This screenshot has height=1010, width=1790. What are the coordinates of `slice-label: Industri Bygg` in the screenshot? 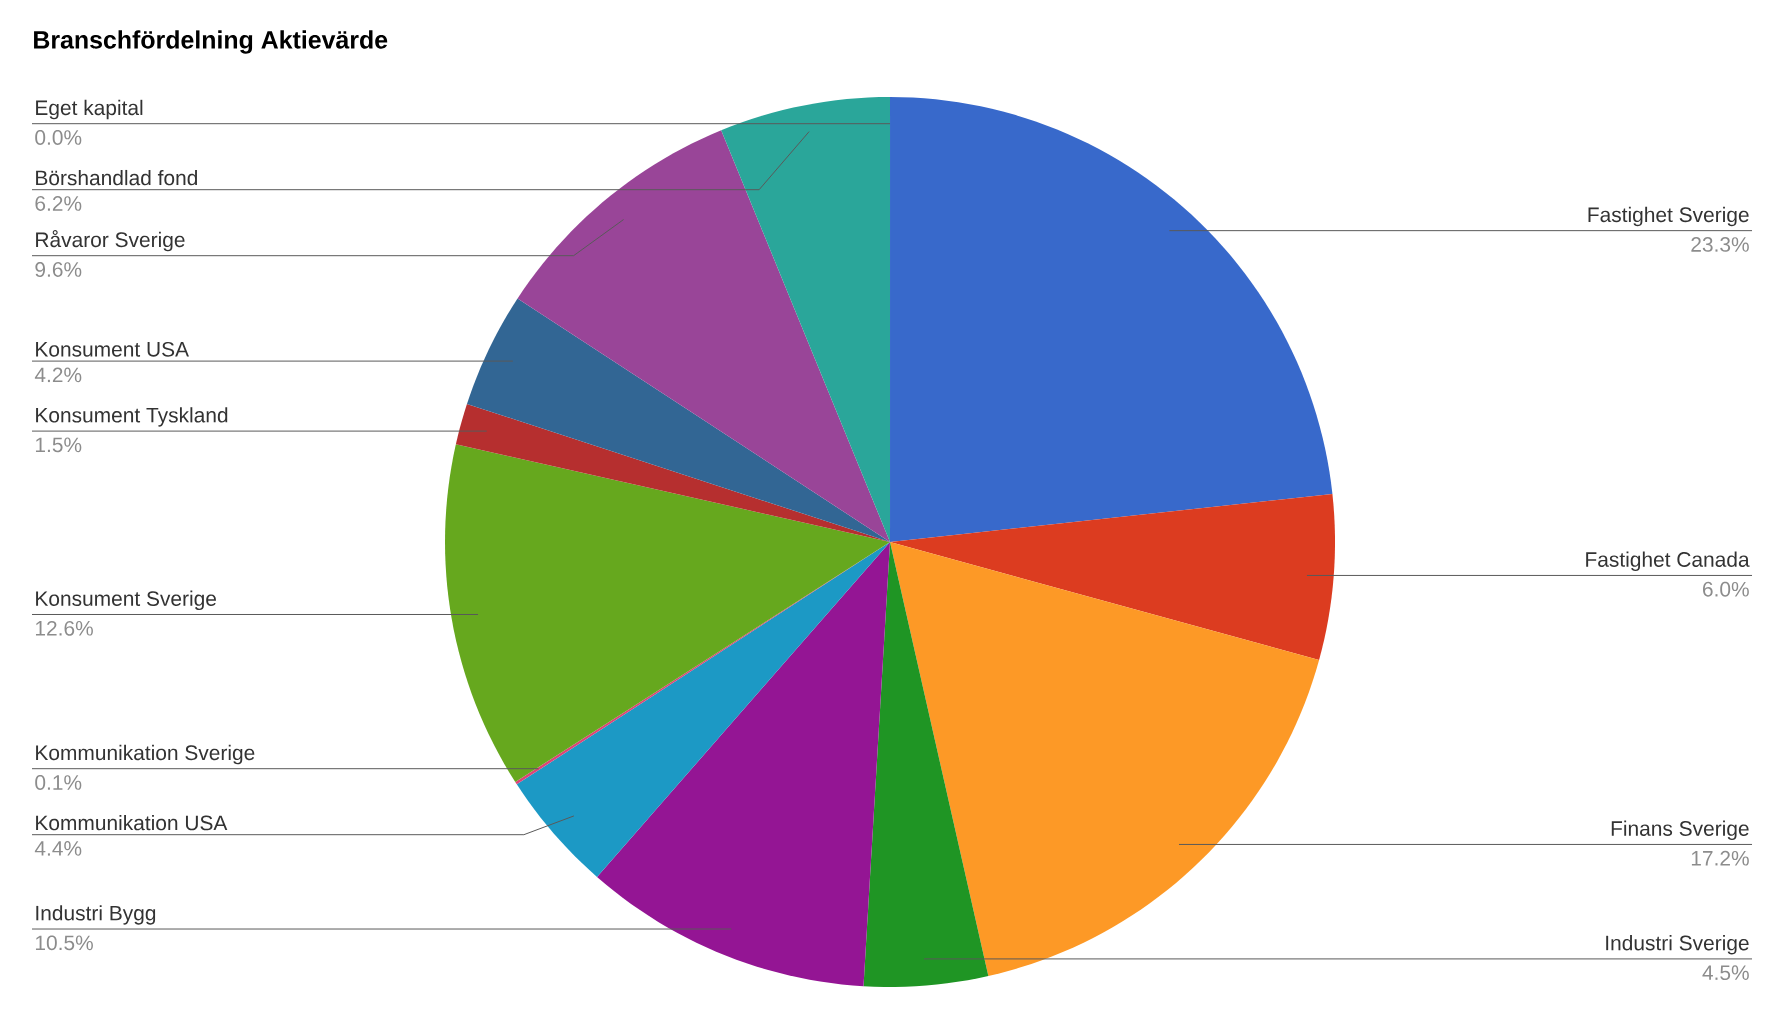 It's located at (96, 915).